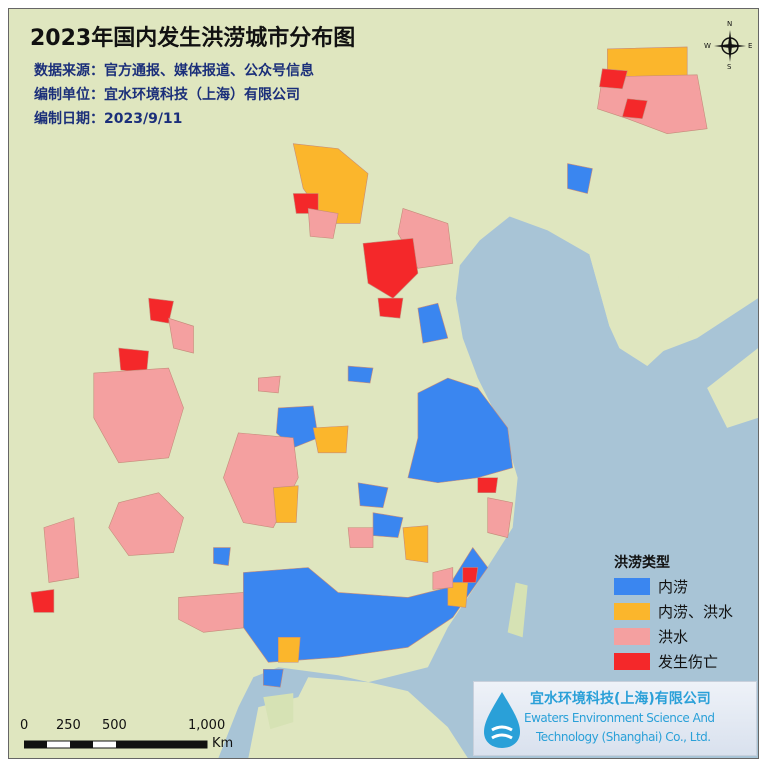 The image size is (767, 767). Describe the element at coordinates (730, 24) in the screenshot. I see `compass-n: N` at that location.